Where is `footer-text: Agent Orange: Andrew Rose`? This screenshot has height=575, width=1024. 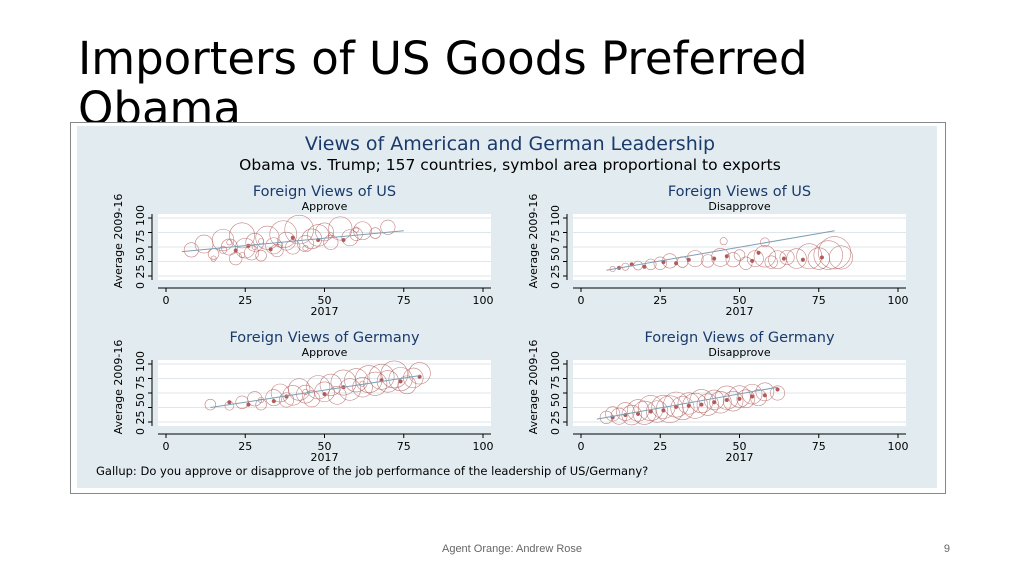 footer-text: Agent Orange: Andrew Rose is located at coordinates (512, 549).